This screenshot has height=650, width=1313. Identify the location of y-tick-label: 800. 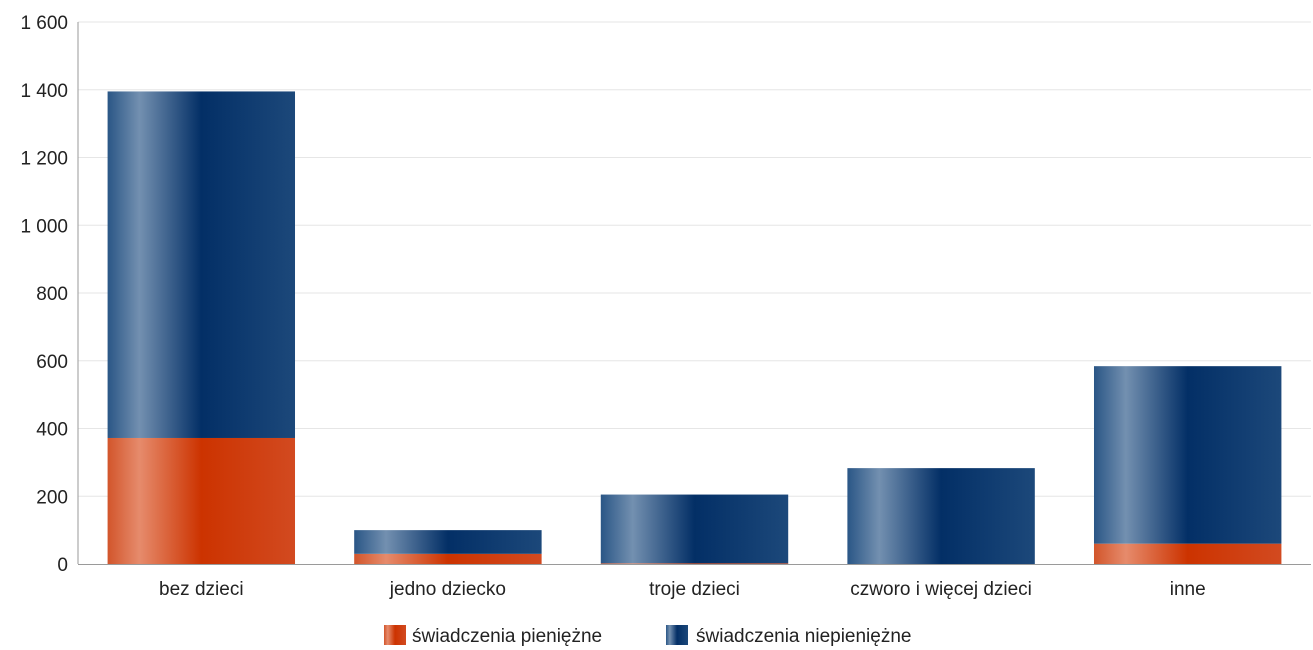
(52, 294).